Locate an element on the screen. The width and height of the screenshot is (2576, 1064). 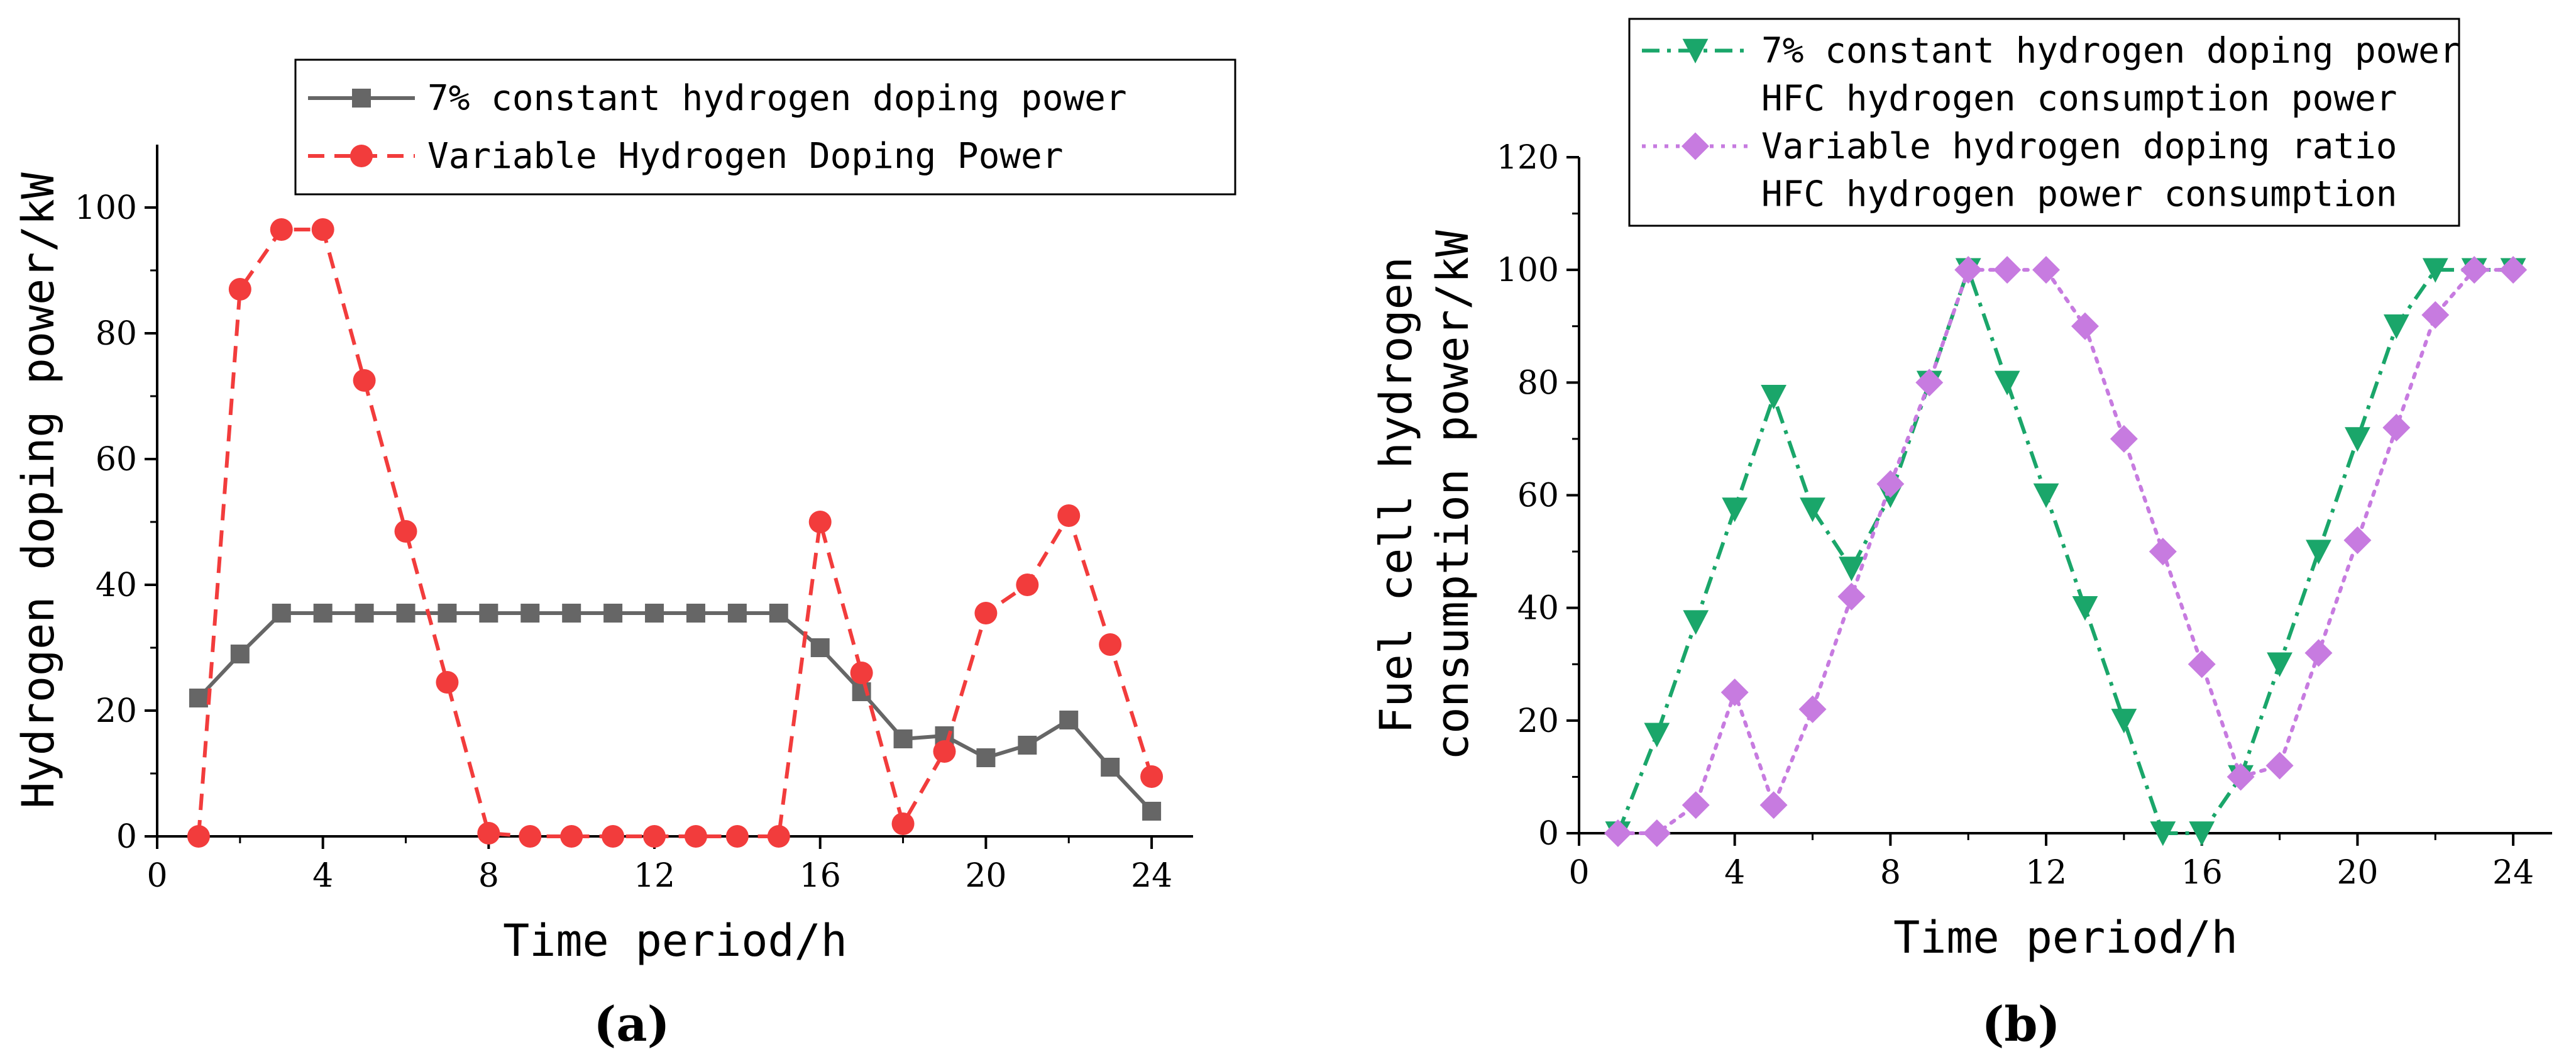
panel-label: (b) is located at coordinates (2020, 1024).